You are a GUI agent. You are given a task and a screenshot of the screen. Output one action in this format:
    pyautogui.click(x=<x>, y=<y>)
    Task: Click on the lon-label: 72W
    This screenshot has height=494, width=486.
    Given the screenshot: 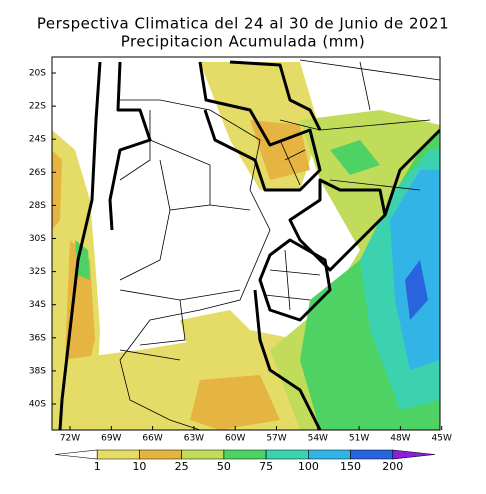 What is the action you would take?
    pyautogui.click(x=70, y=439)
    